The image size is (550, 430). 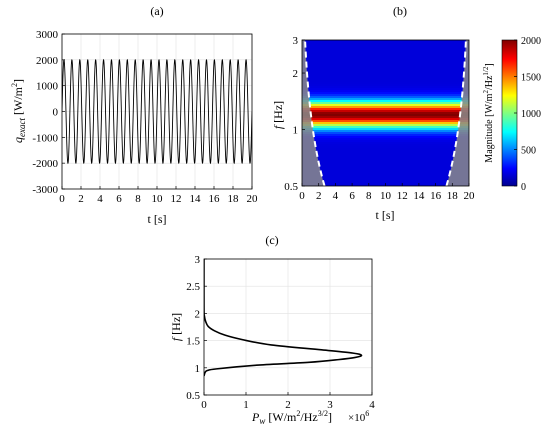 I want to click on panel-b-colorbar-label: Magnitude [W/m2/Hz1/2], so click(x=488, y=112).